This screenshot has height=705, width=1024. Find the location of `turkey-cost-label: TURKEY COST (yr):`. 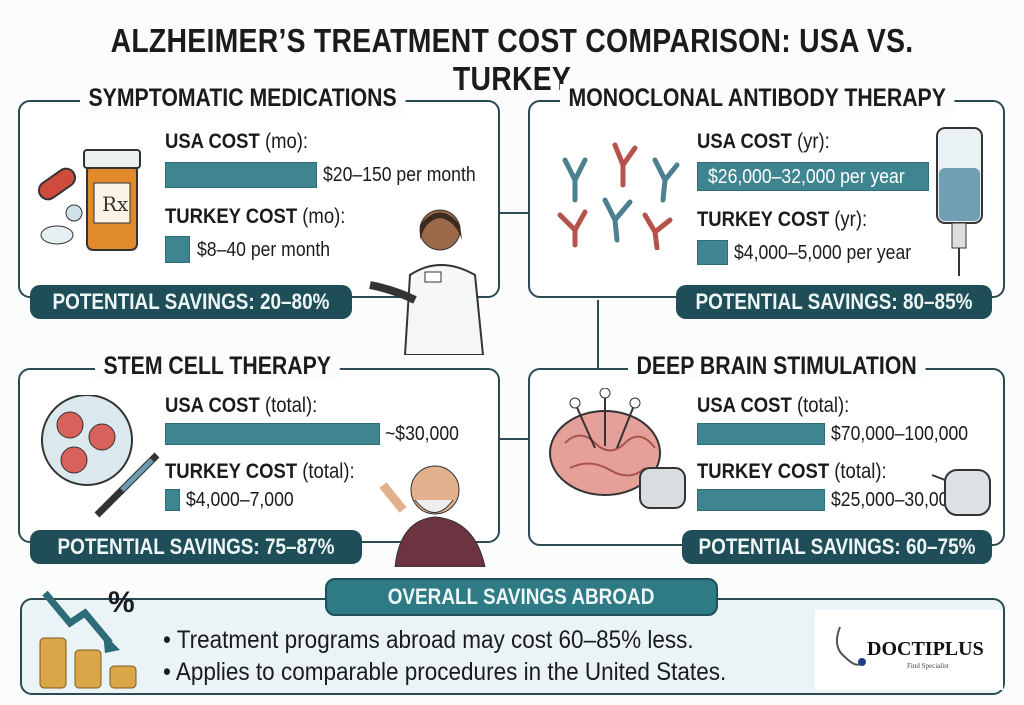

turkey-cost-label: TURKEY COST (yr): is located at coordinates (782, 219).